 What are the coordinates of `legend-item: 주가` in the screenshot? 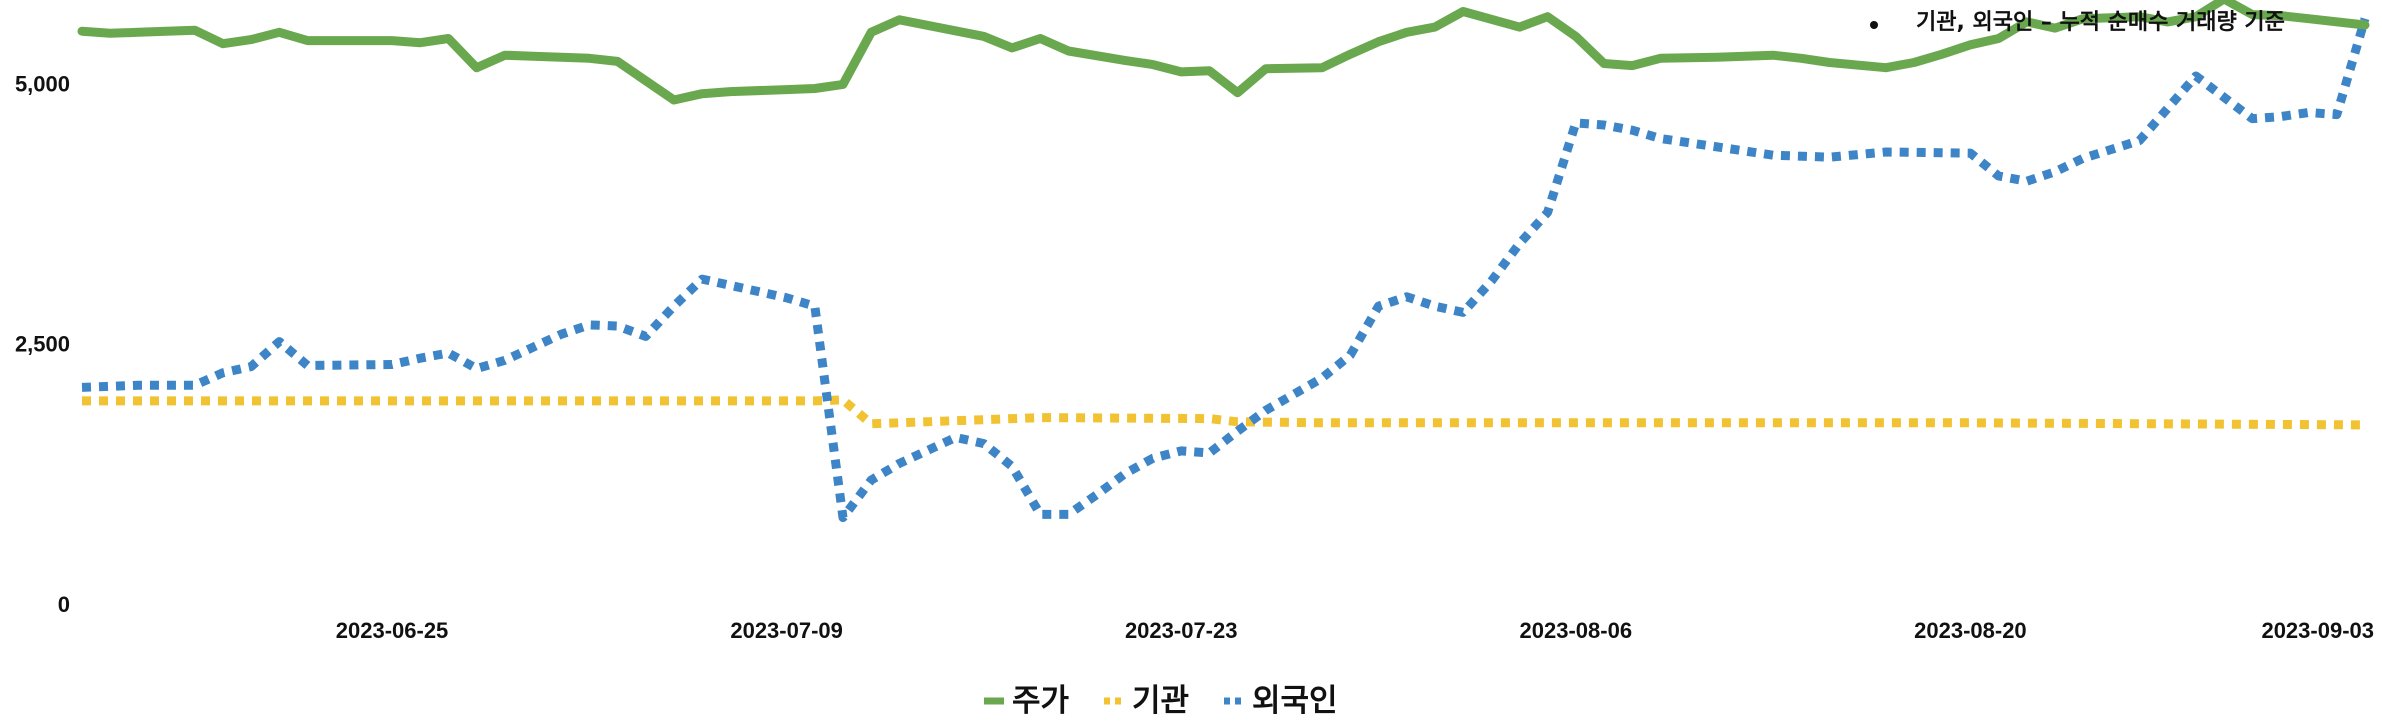 It's located at (1027, 701).